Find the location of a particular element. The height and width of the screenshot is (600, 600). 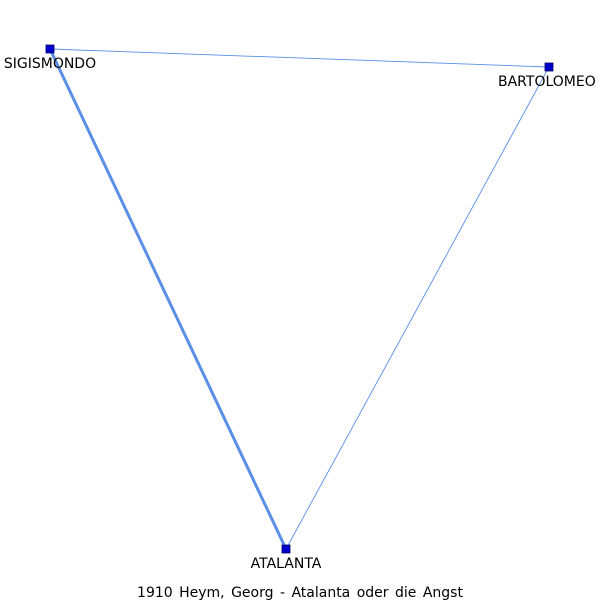

node-sigismondo is located at coordinates (50, 49).